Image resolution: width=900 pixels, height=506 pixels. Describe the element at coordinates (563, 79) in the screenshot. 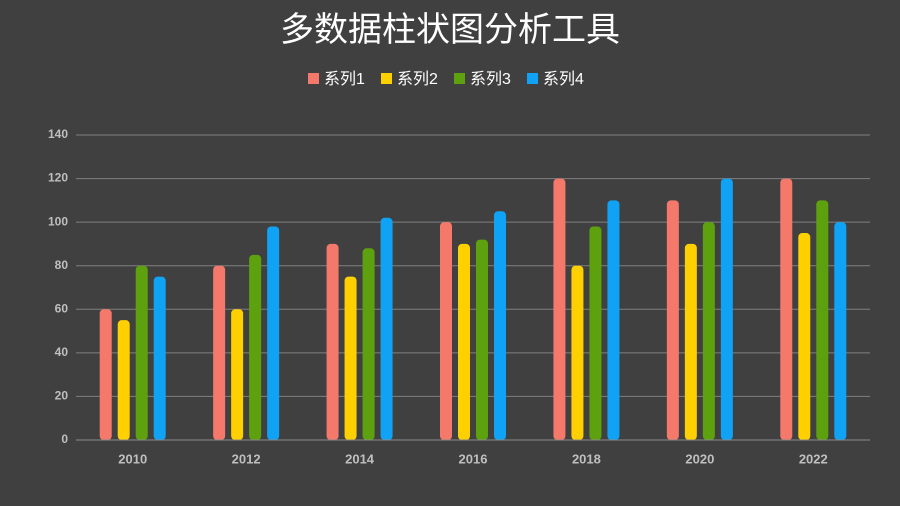

I see `legend-label: 系列4` at that location.